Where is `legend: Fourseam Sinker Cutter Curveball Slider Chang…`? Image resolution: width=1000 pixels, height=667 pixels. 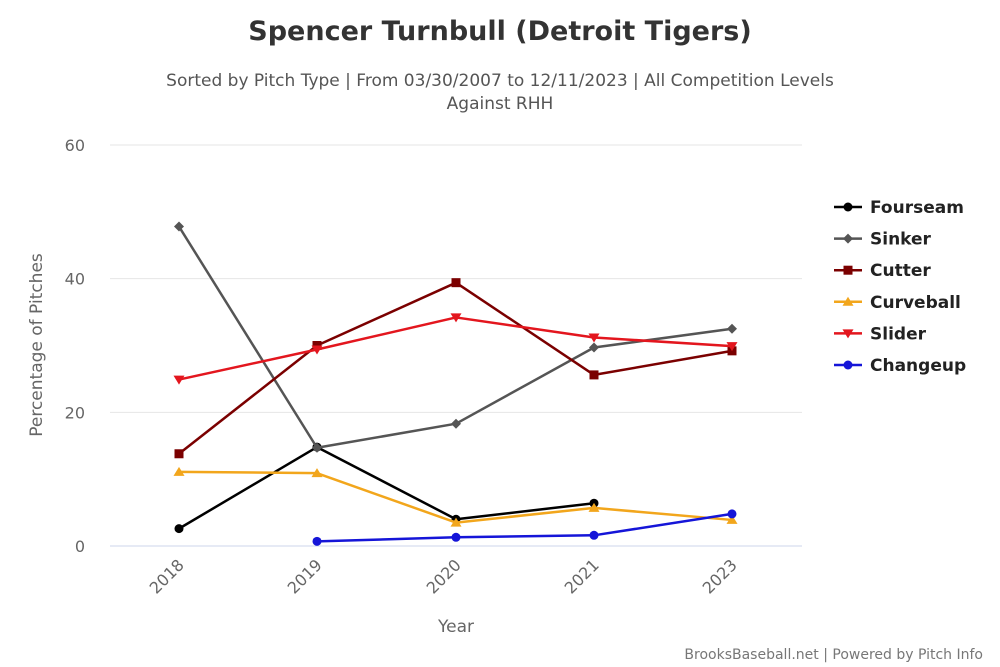
legend: Fourseam Sinker Cutter Curveball Slider Chang… is located at coordinates (900, 287).